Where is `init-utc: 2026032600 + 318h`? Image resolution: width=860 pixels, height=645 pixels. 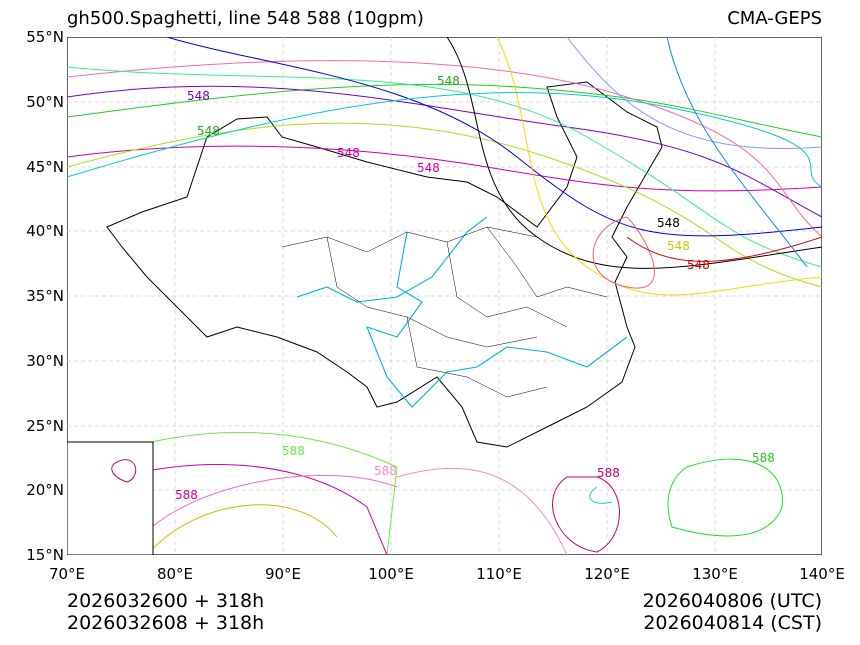 init-utc: 2026032600 + 318h is located at coordinates (166, 601).